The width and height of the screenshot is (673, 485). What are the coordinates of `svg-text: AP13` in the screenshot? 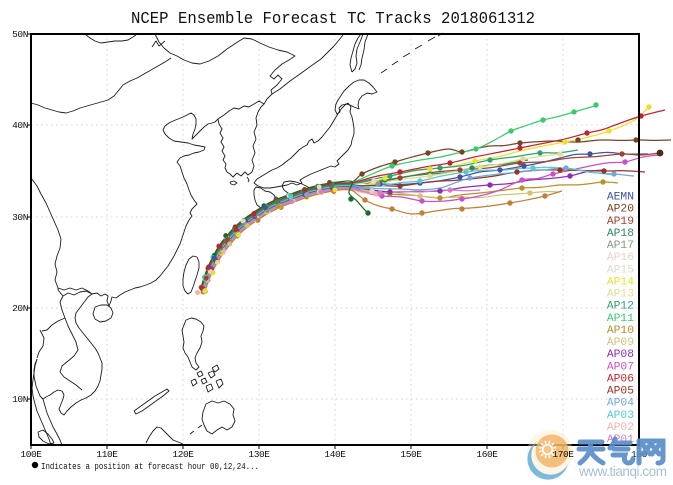 It's located at (620, 295).